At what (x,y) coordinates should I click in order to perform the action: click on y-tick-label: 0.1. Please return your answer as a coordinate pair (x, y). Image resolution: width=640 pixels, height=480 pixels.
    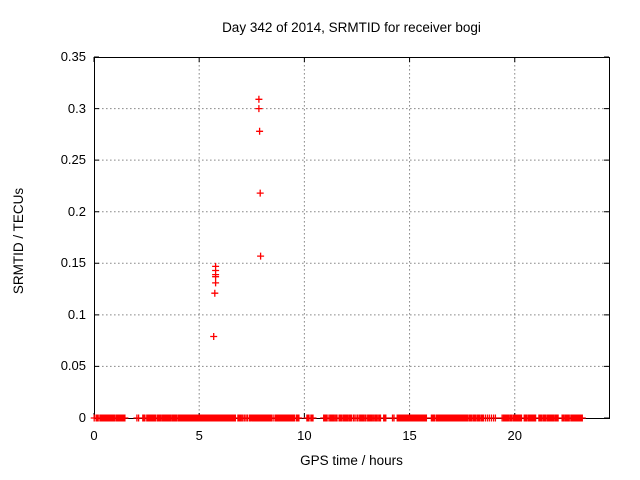
    Looking at the image, I should click on (76, 314).